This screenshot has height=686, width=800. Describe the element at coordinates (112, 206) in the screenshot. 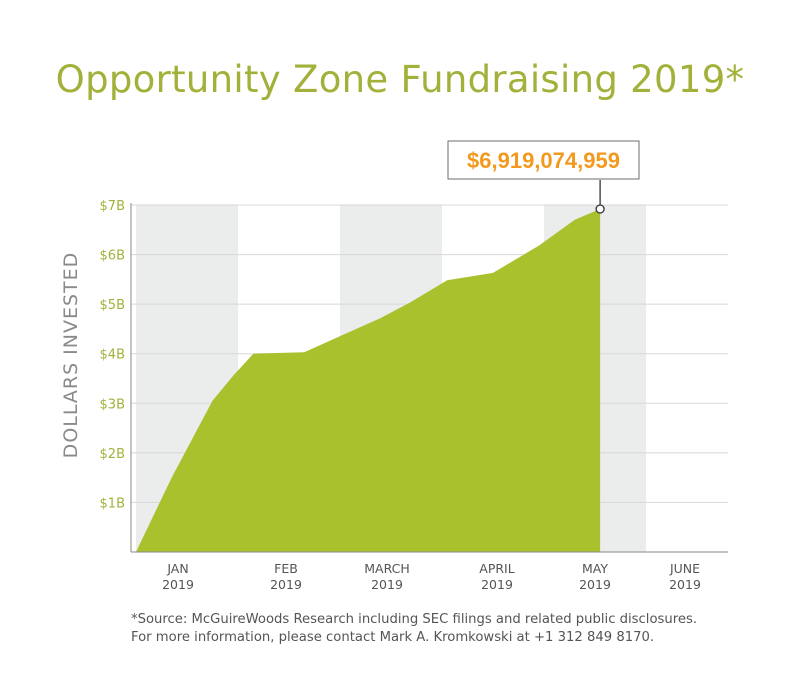

I see `y-tick-label: $7B` at that location.